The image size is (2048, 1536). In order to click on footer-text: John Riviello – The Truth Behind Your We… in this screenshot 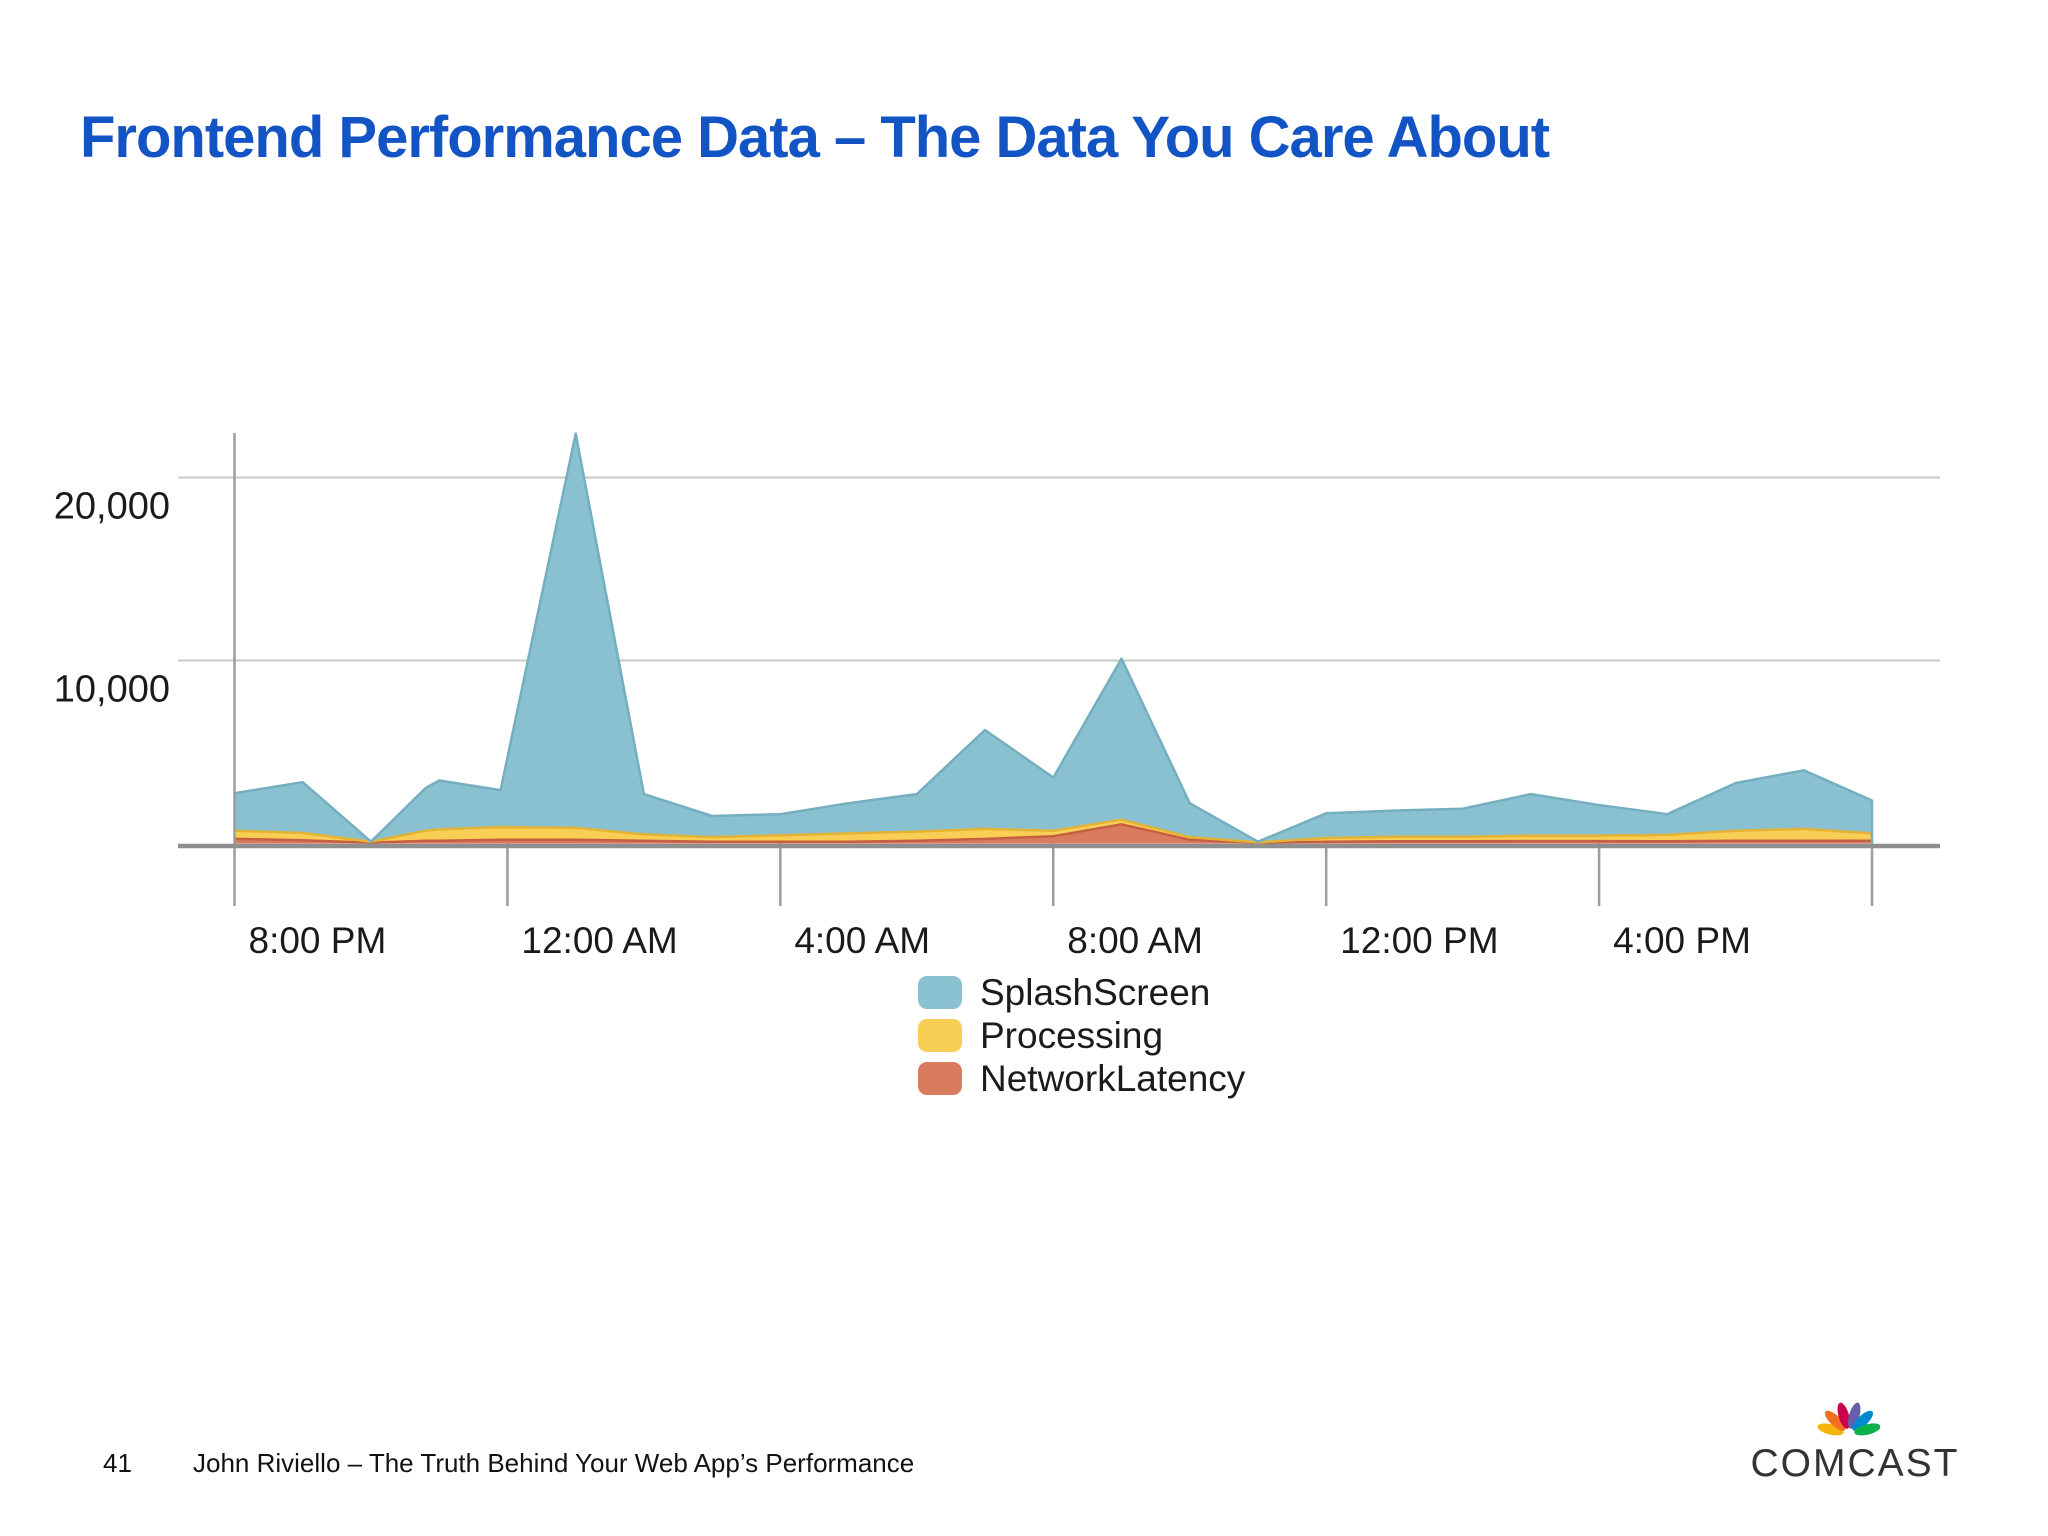, I will do `click(554, 1463)`.